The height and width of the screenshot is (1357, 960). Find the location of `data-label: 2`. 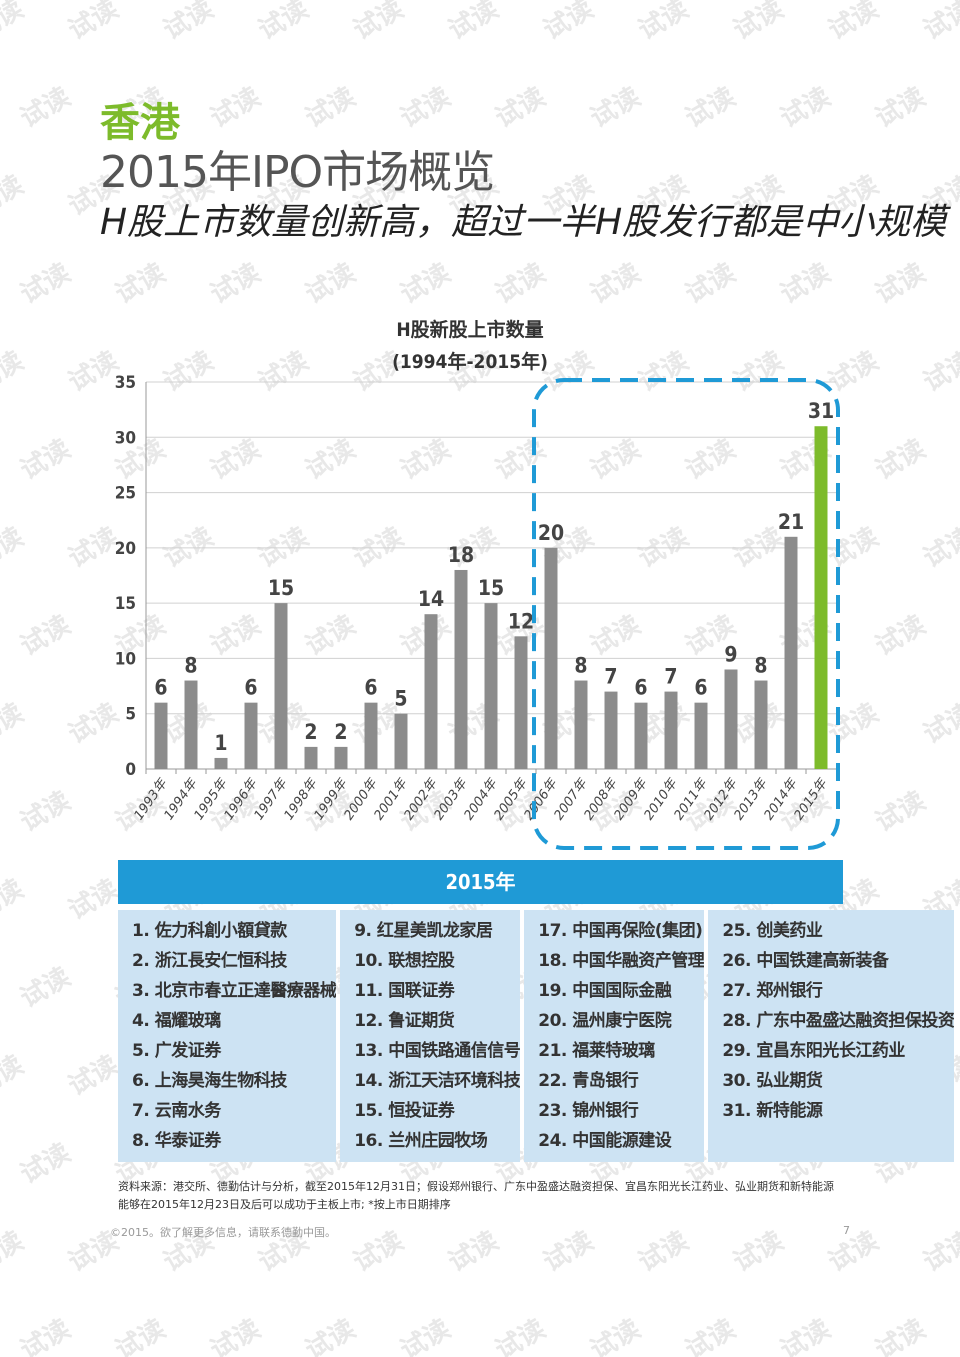

data-label: 2 is located at coordinates (310, 732).